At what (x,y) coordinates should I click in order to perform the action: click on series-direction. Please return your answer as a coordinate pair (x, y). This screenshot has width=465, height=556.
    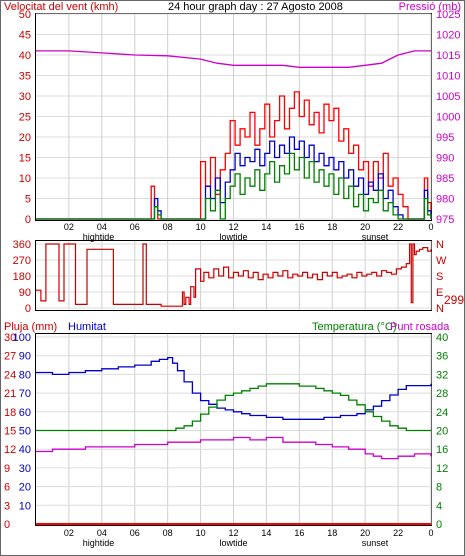
    Looking at the image, I should click on (234, 275).